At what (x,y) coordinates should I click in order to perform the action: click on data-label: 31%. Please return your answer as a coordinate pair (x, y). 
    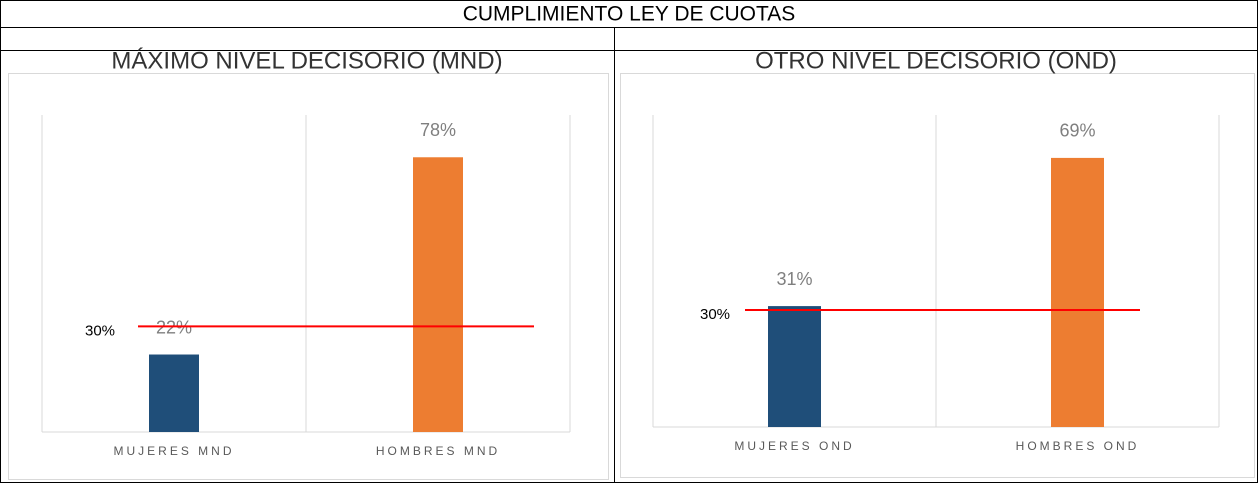
    Looking at the image, I should click on (794, 279).